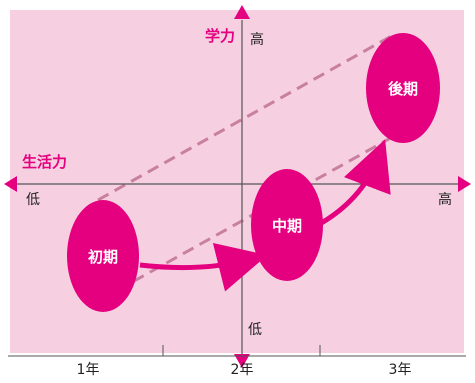 The width and height of the screenshot is (475, 383). I want to click on stage-late-label: 後期, so click(402, 89).